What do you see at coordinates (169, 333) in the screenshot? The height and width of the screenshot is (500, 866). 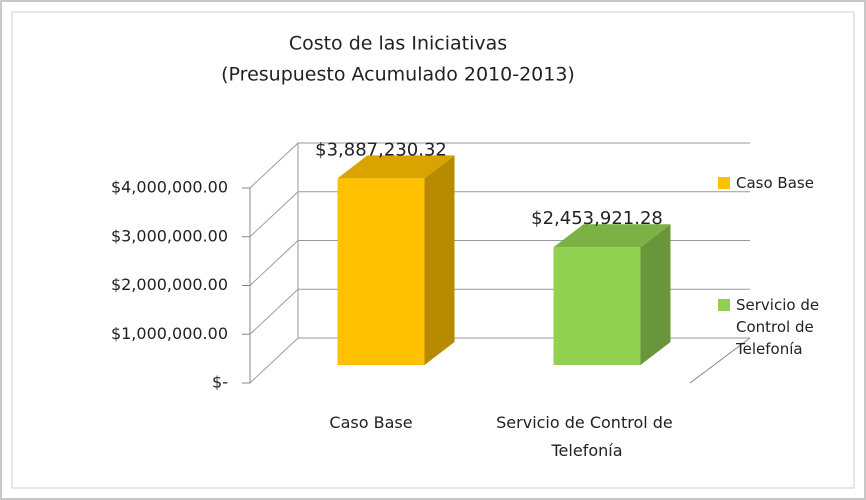 I see `y-tick-label: $1,000,000.00` at bounding box center [169, 333].